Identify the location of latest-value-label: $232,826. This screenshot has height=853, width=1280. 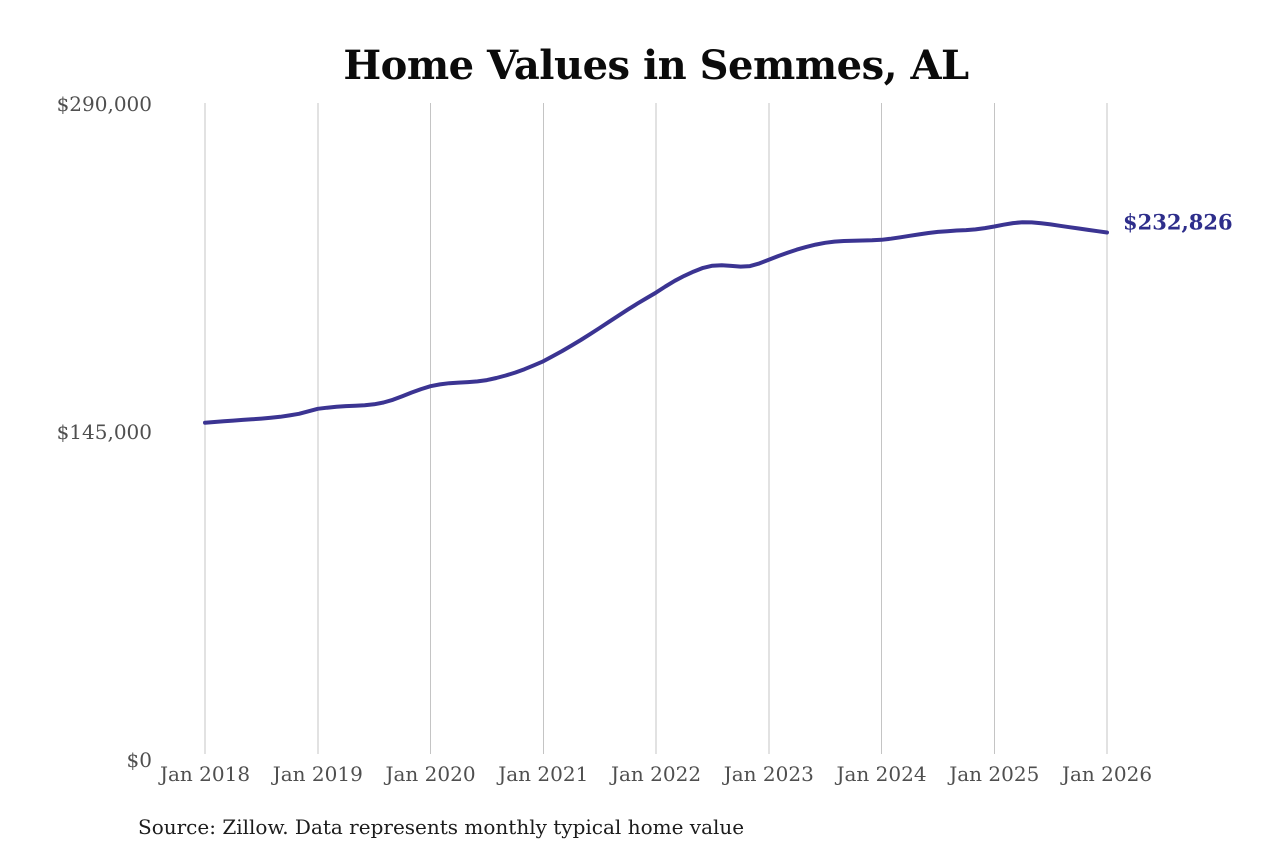
(1178, 222).